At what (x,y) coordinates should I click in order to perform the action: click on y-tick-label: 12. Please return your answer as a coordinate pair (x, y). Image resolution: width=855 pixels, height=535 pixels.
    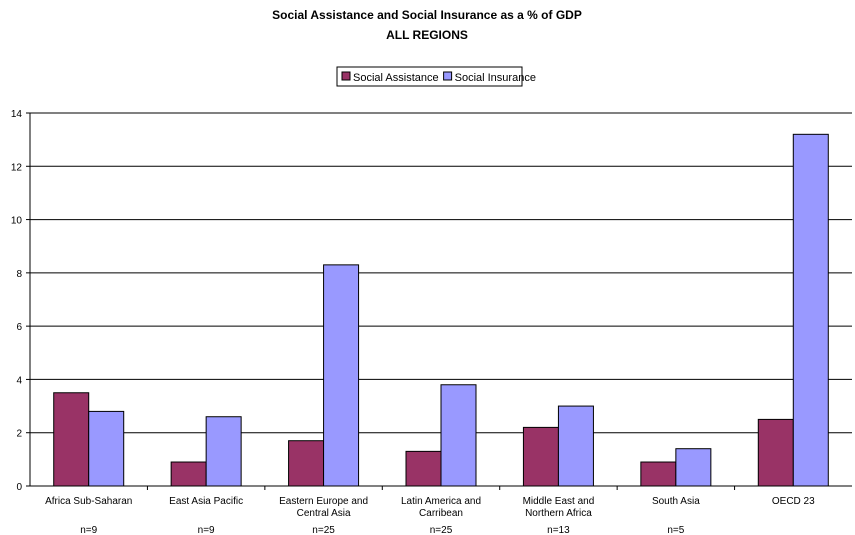
    Looking at the image, I should click on (17, 167).